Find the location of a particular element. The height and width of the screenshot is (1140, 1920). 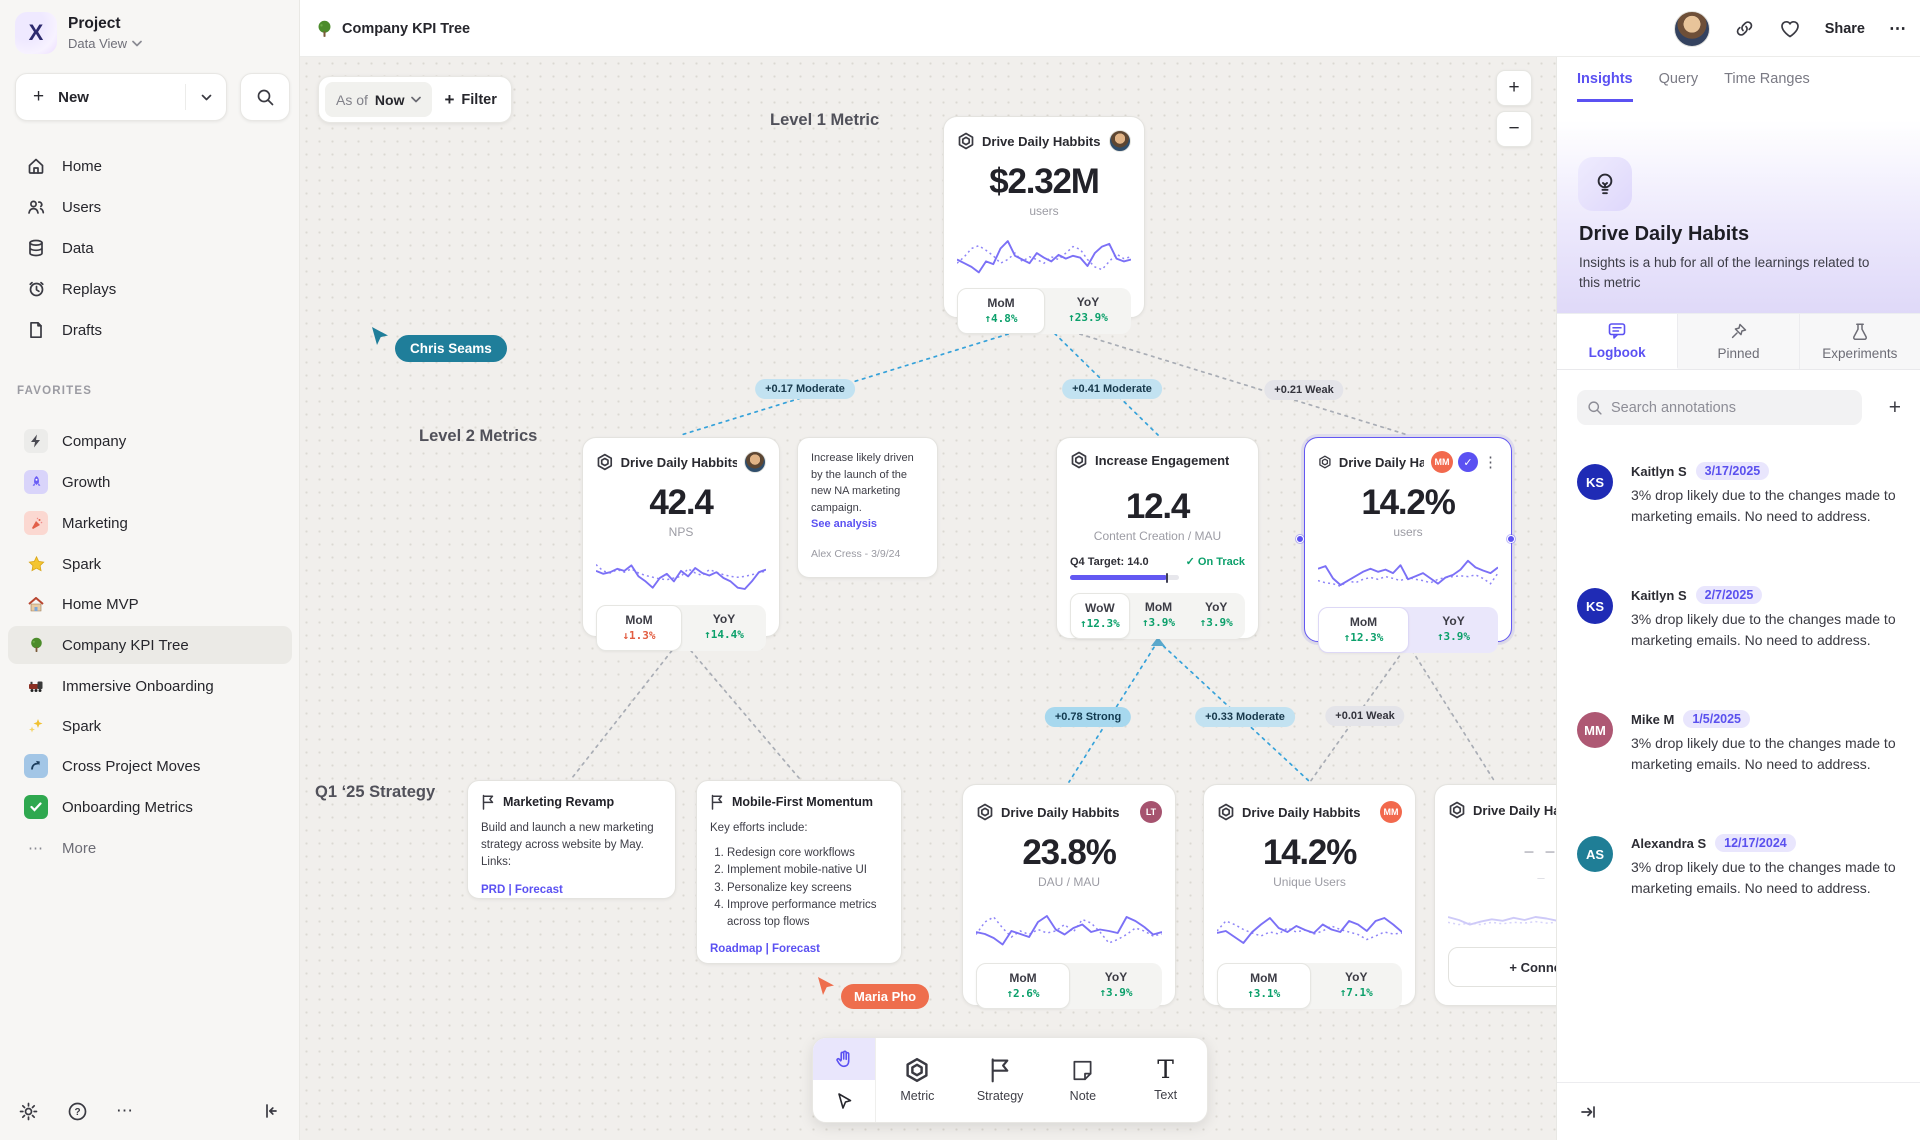

project-logo: X is located at coordinates (36, 33).